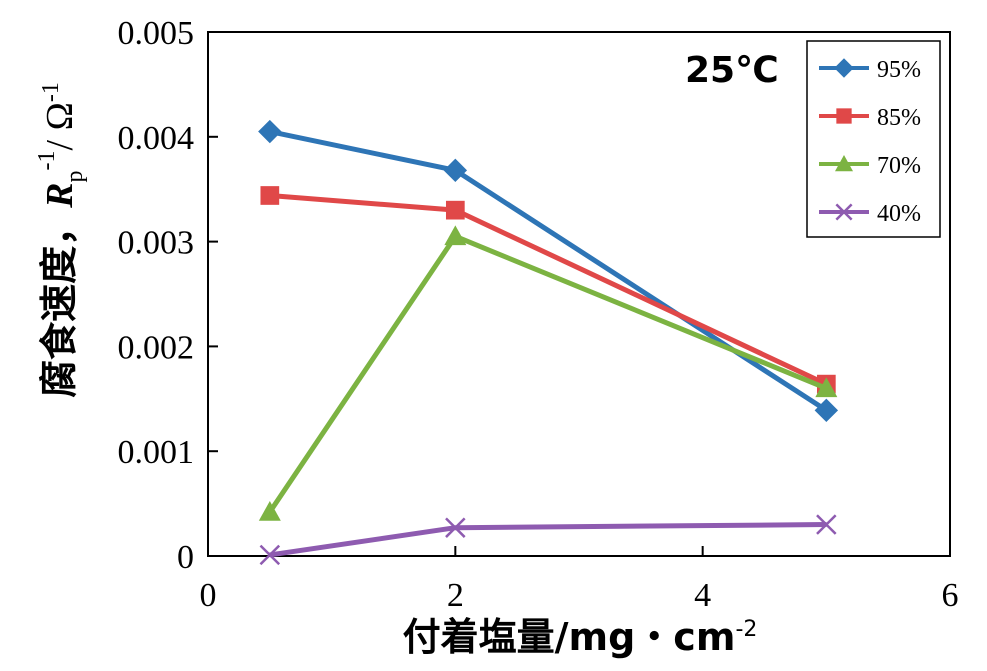  I want to click on x-tick-label: 2, so click(455, 595).